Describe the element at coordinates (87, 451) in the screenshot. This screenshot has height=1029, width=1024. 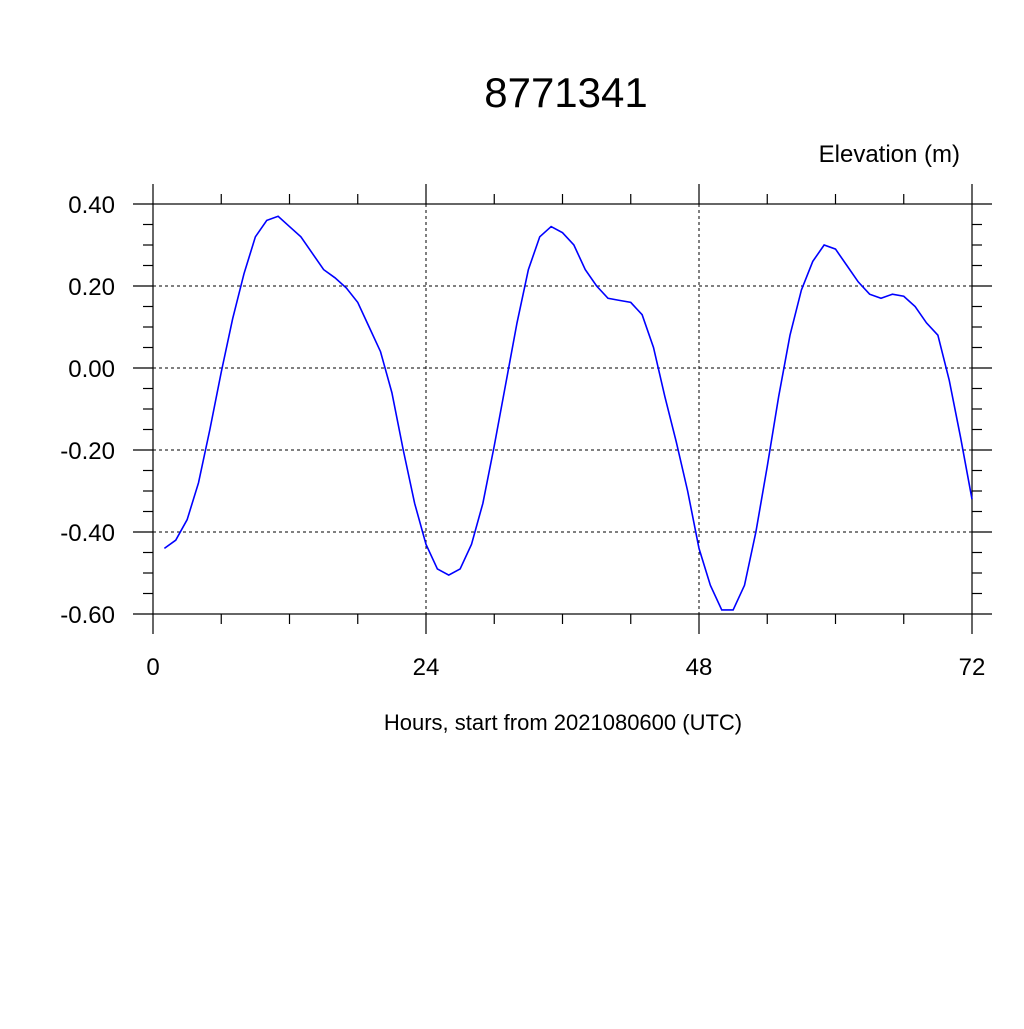
I see `y-tick-label: -0.20` at that location.